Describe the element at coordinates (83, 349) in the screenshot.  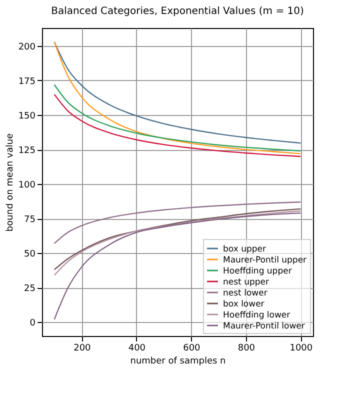
I see `x-tick-label: 200` at that location.